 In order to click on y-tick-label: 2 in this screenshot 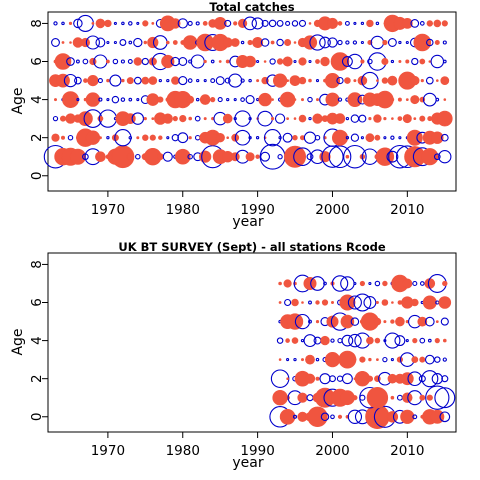, I will do `click(37, 137)`.